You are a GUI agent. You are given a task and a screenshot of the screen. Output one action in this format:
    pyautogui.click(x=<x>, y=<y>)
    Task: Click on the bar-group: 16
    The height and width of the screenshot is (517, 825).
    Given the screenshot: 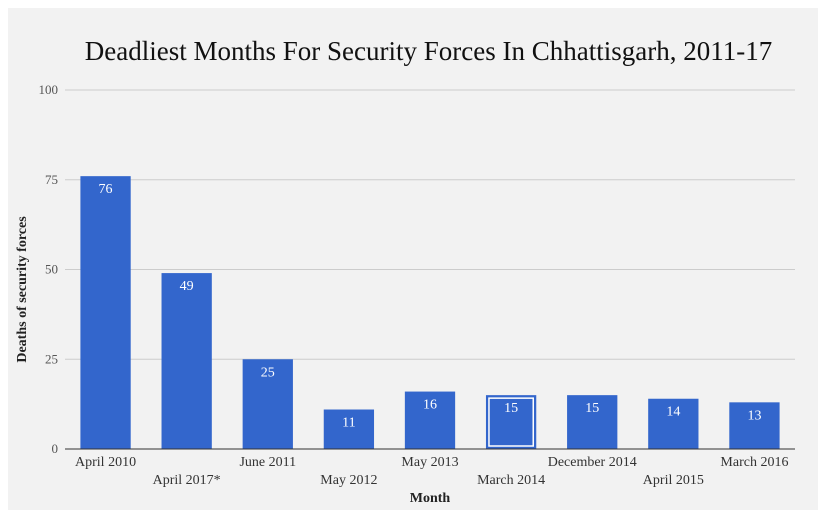 What is the action you would take?
    pyautogui.click(x=430, y=420)
    